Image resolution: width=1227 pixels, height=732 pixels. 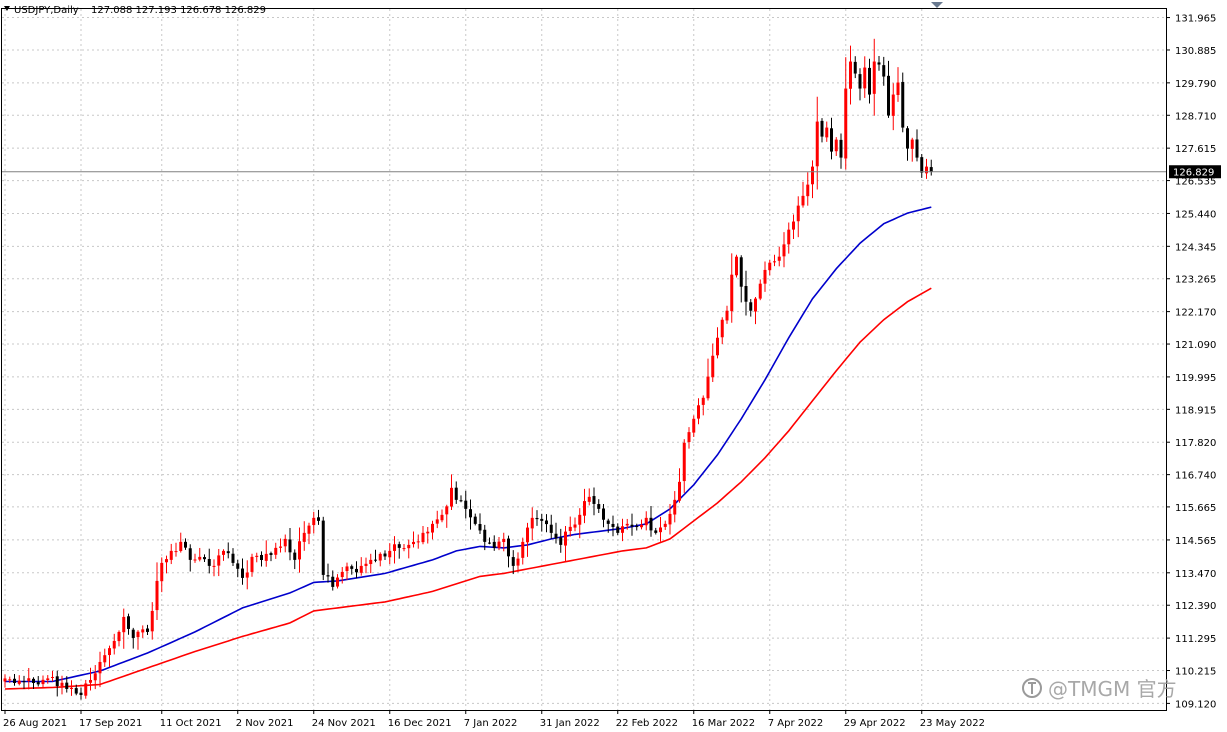 I want to click on x-tick-label: 2 Nov 2021, so click(x=265, y=723).